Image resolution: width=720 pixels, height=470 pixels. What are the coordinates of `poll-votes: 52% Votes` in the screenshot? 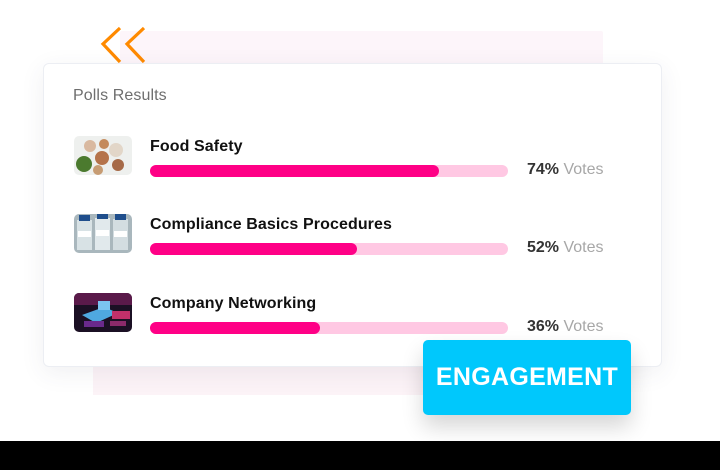 It's located at (565, 248).